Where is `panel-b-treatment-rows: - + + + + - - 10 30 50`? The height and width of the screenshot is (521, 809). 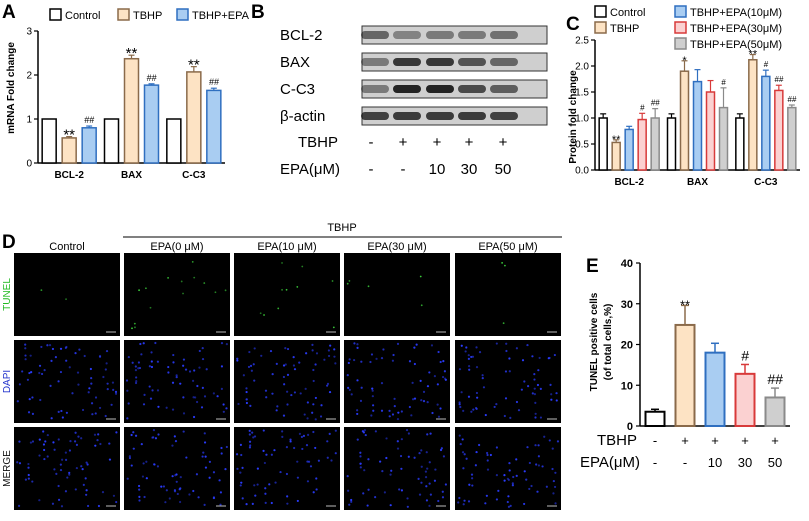 panel-b-treatment-rows: - + + + + - - 10 30 50 is located at coordinates (440, 156).